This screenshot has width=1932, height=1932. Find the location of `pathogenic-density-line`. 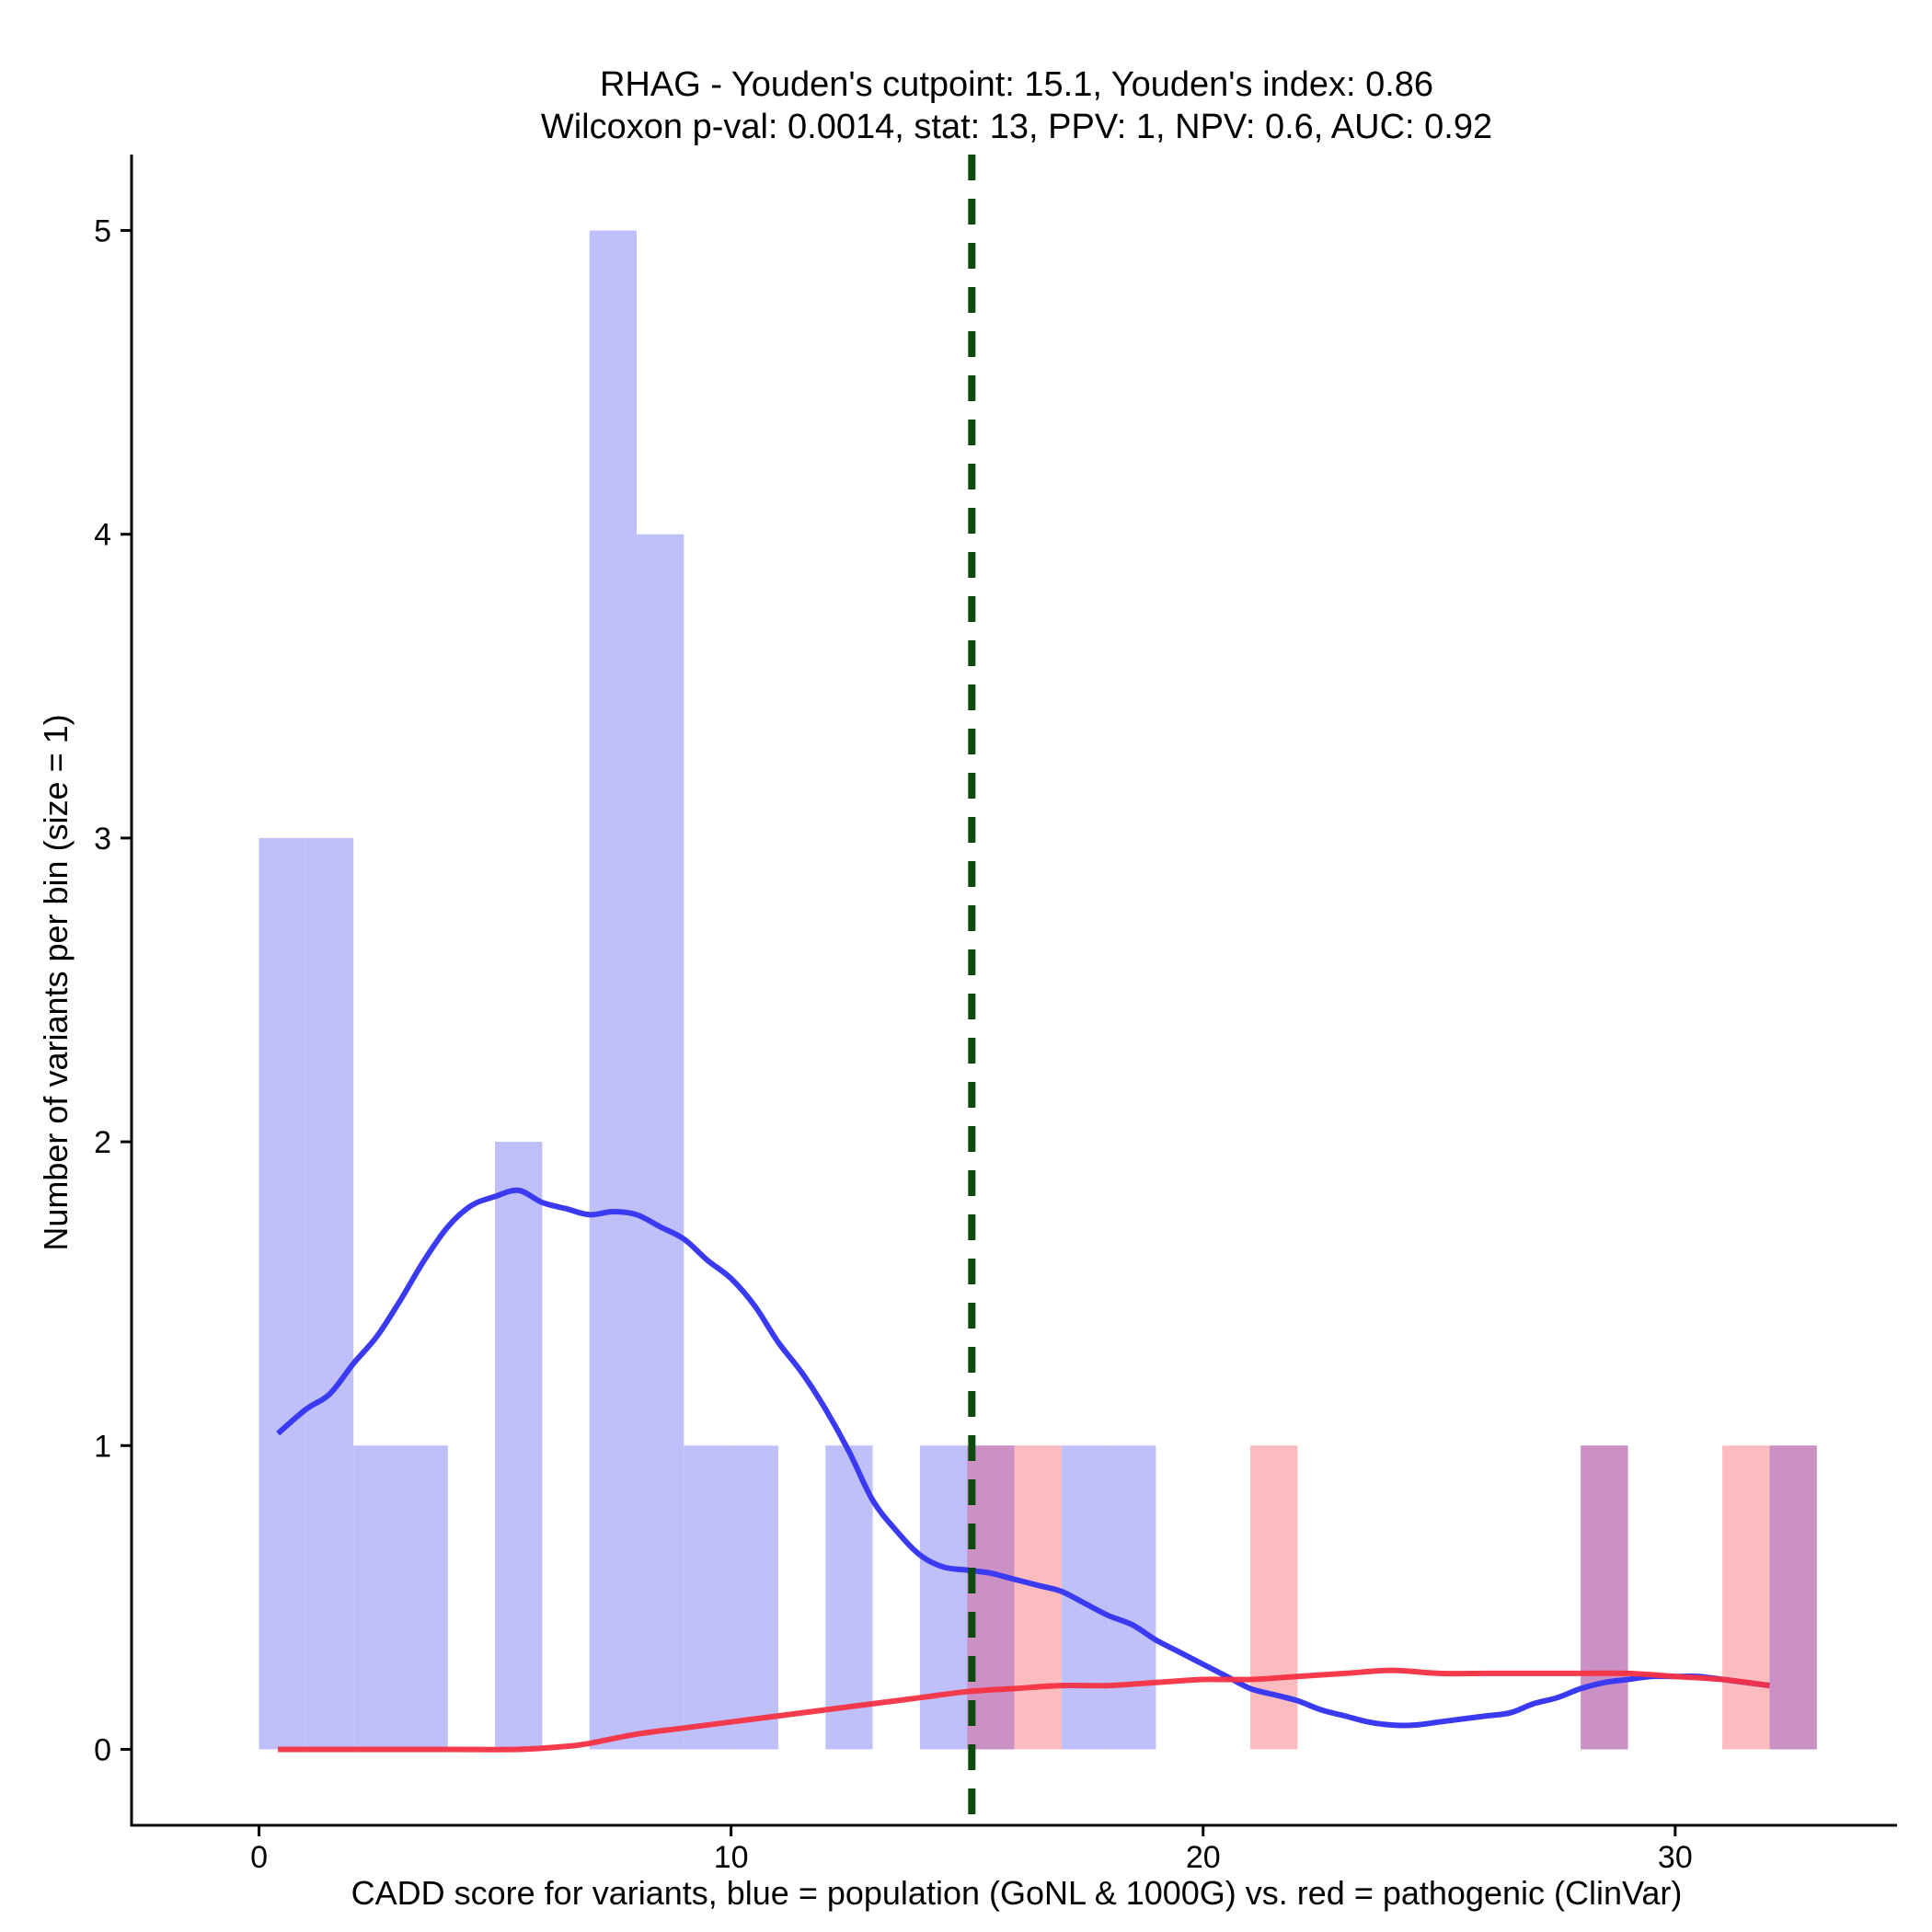

pathogenic-density-line is located at coordinates (1024, 1710).